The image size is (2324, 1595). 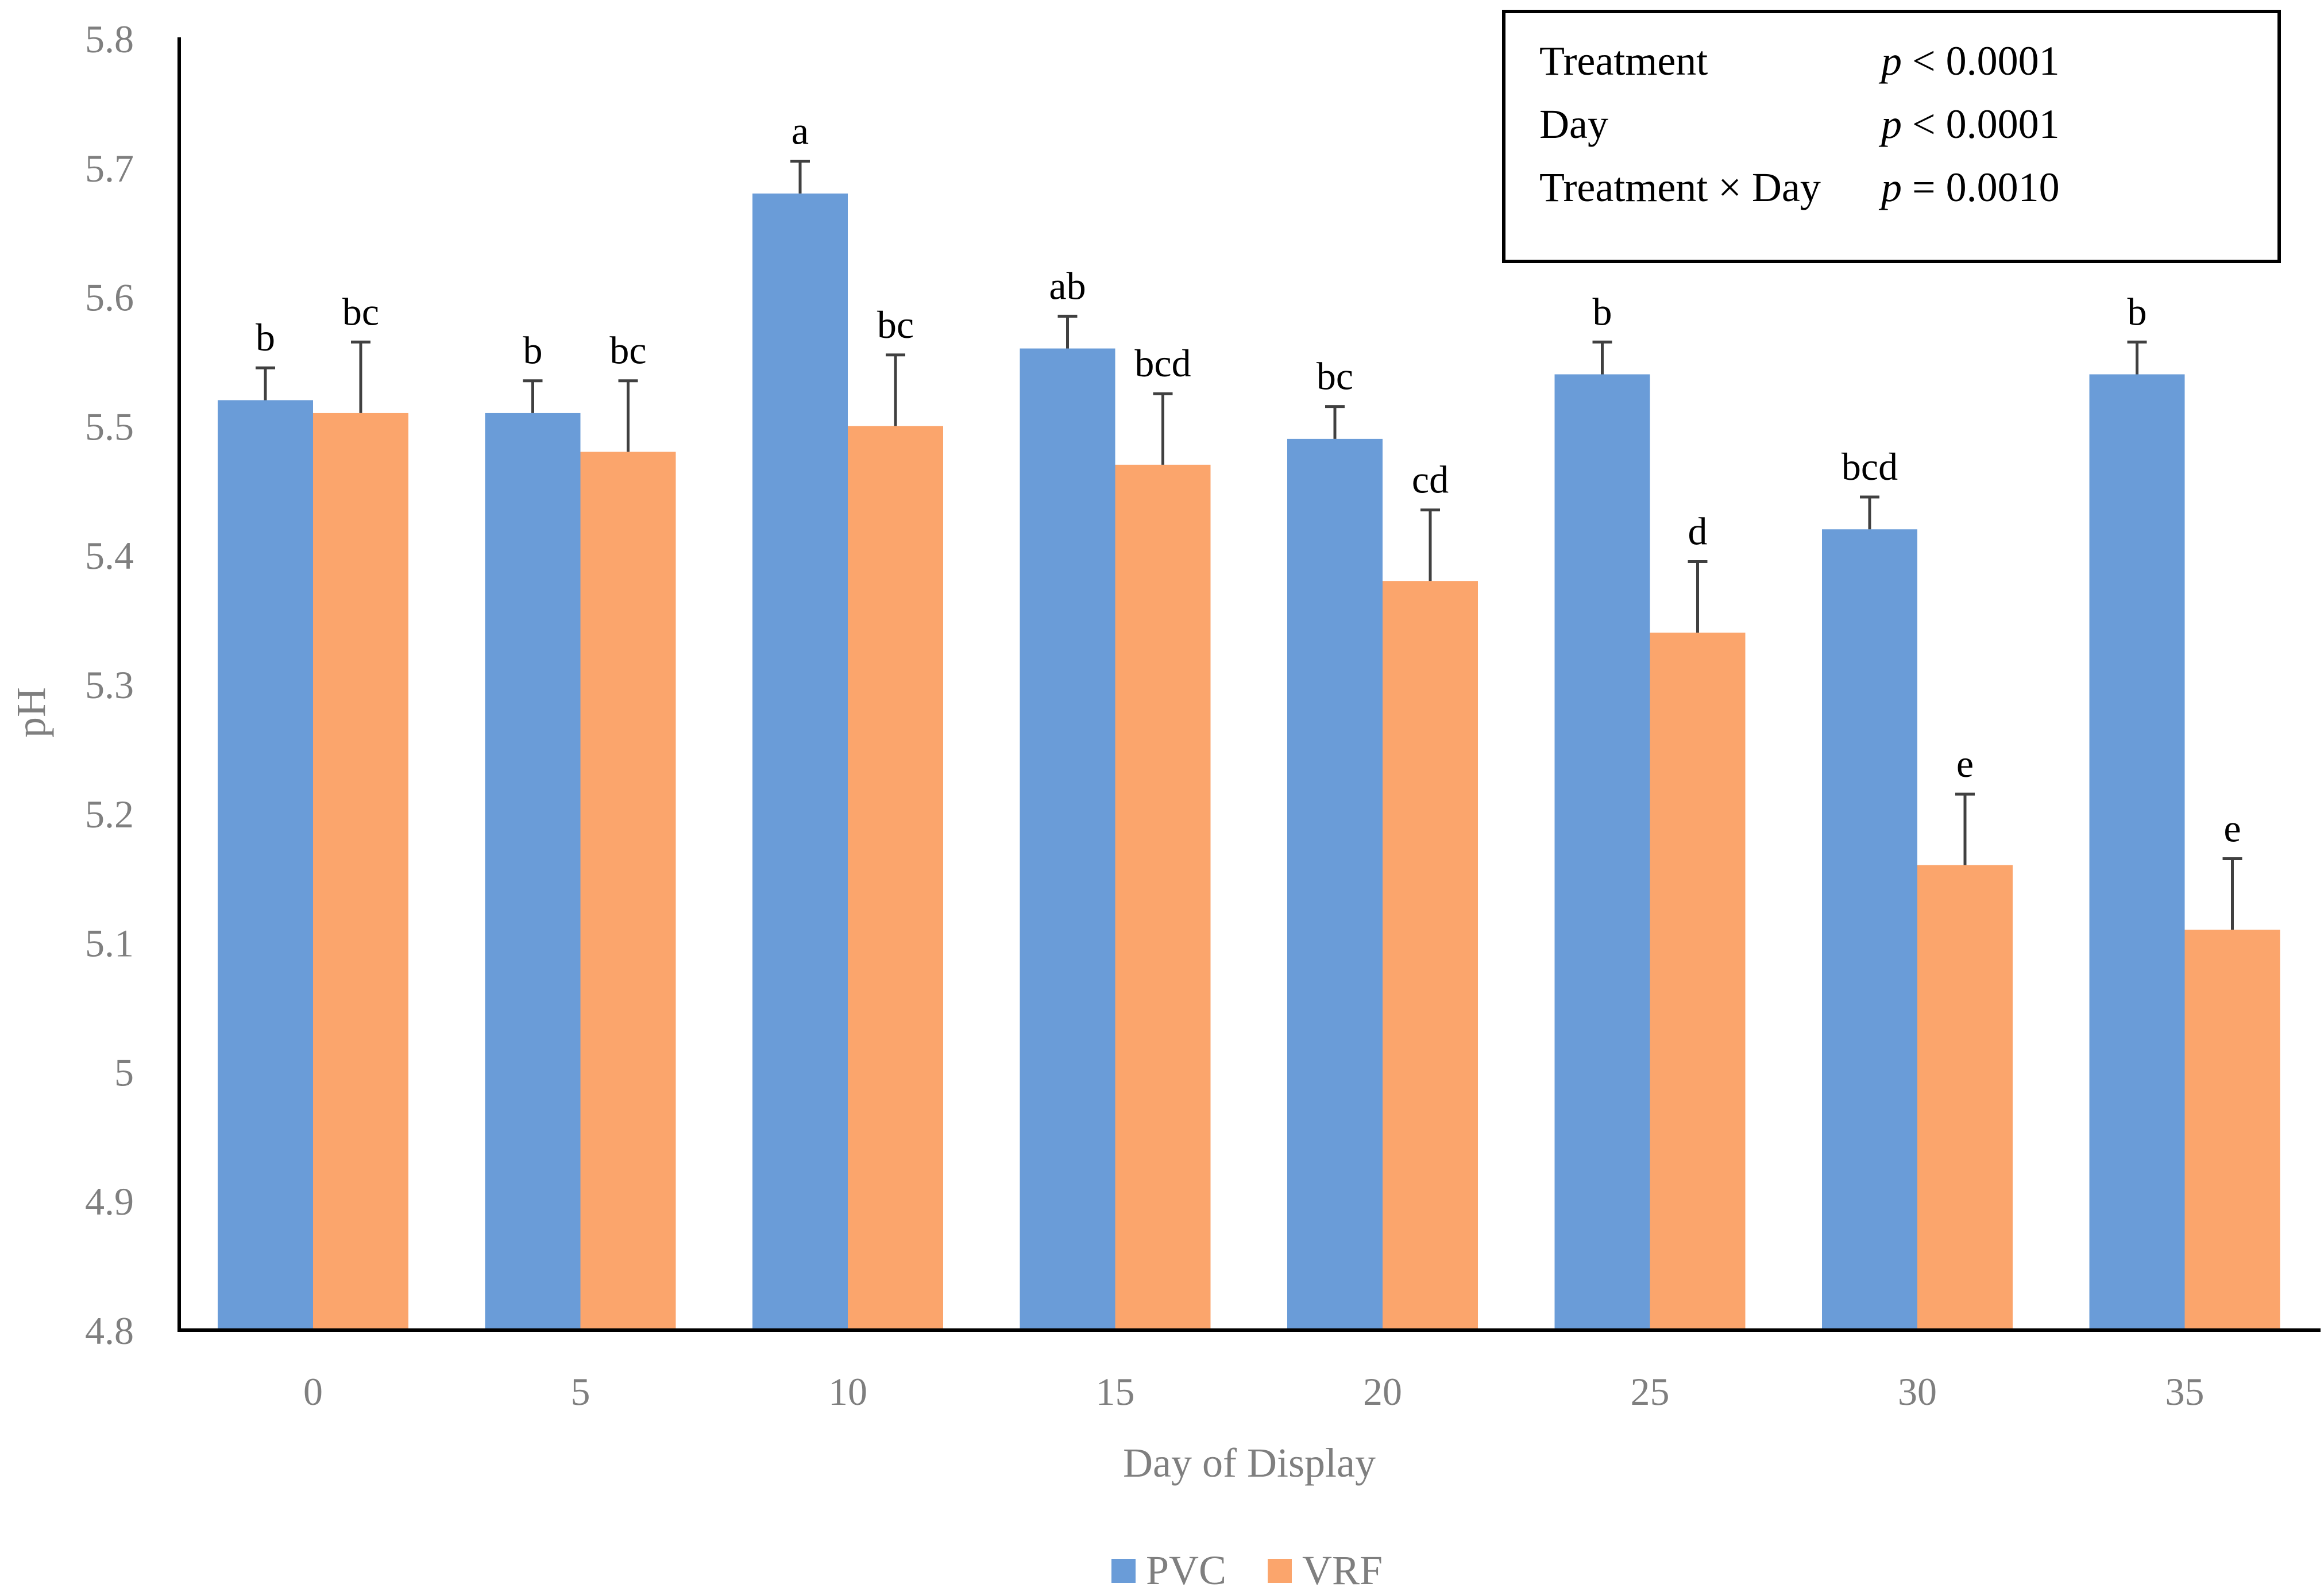 What do you see at coordinates (124, 1072) in the screenshot?
I see `y-tick-label: 5` at bounding box center [124, 1072].